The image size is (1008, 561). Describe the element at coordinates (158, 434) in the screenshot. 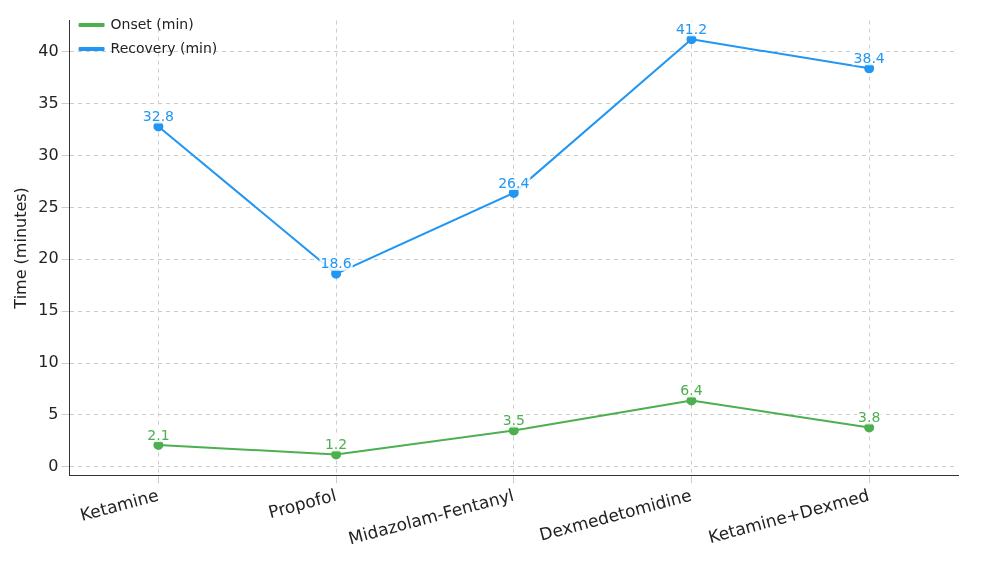

I see `data-label: 2.1` at that location.